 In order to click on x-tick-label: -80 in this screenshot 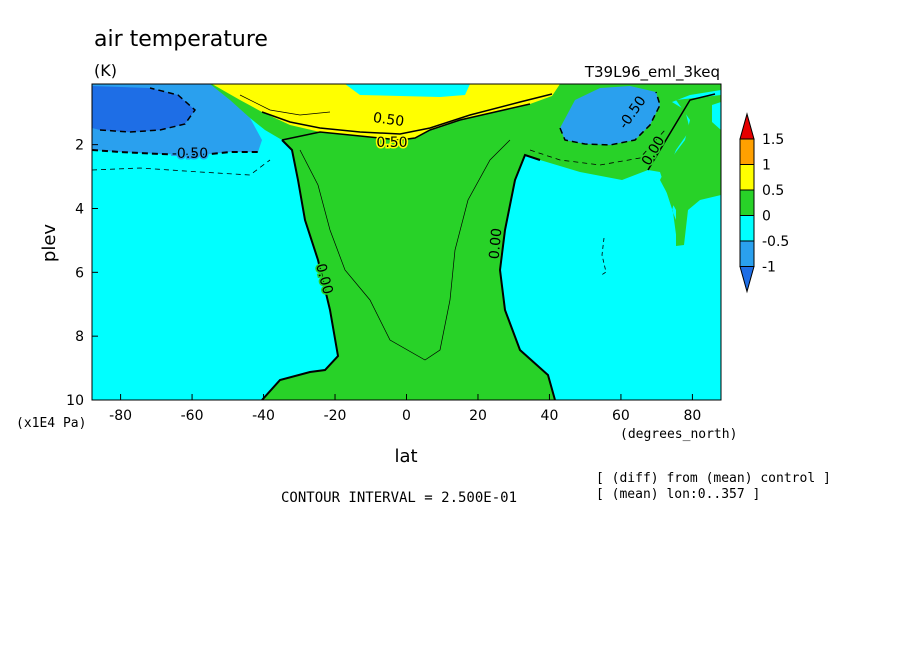, I will do `click(120, 416)`.